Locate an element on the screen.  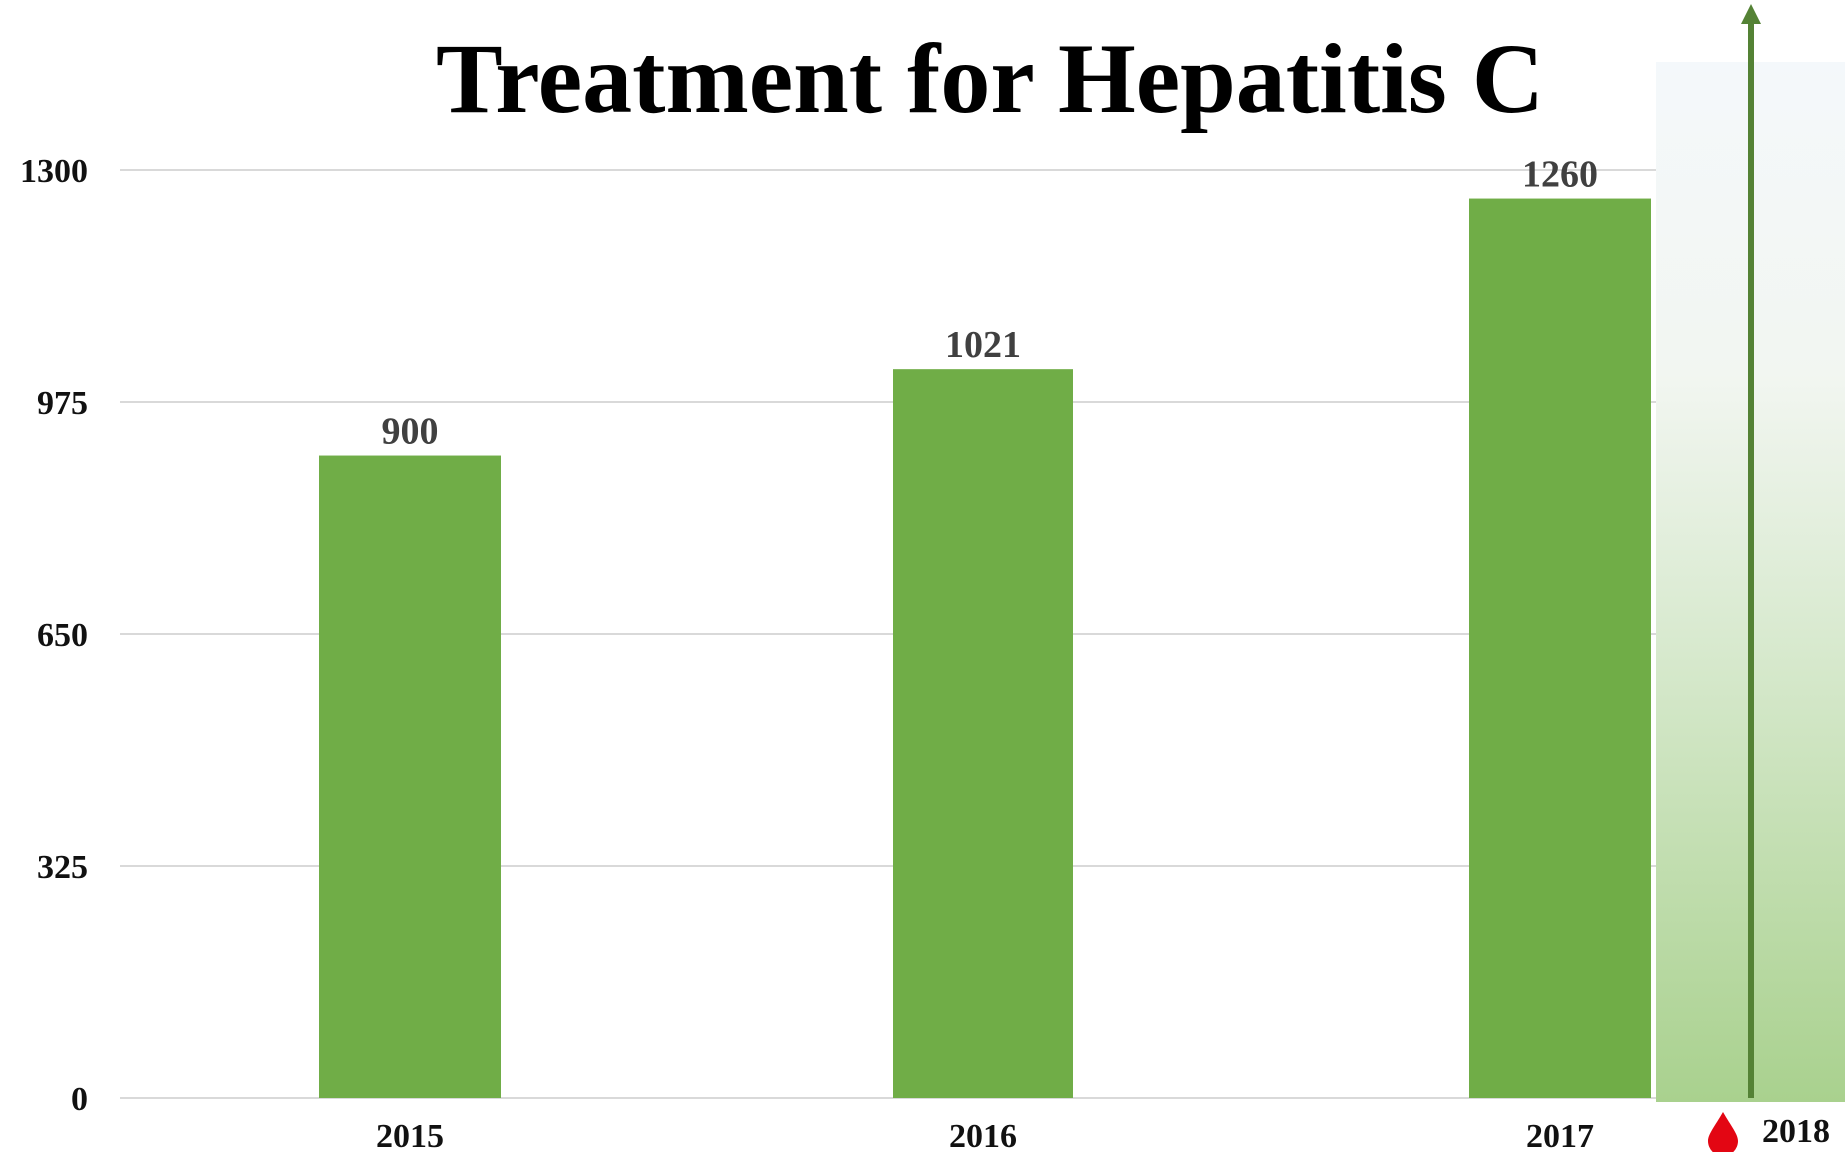
data-label-2015: 900 is located at coordinates (410, 432).